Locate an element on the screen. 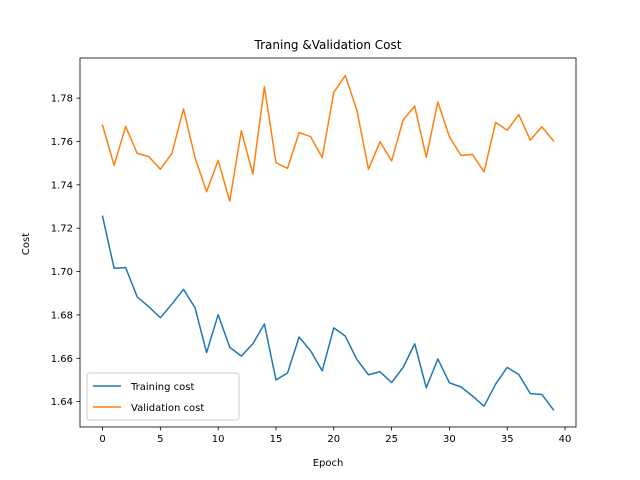  x-tick-label: 10 is located at coordinates (218, 439).